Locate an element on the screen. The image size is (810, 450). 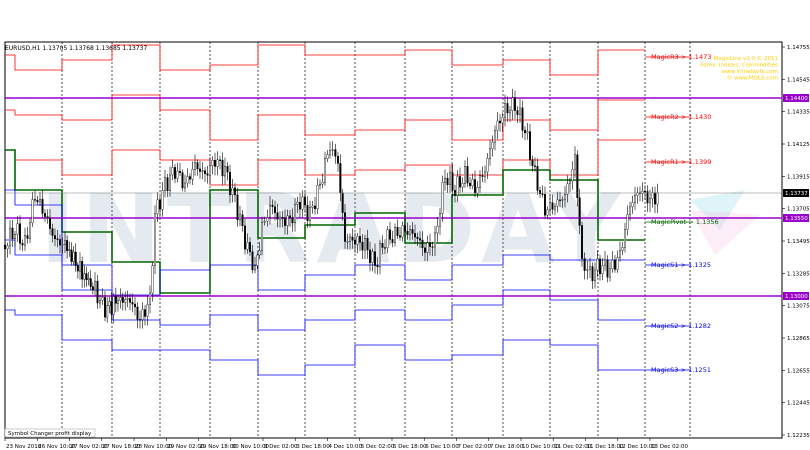
price-tick-label-10: 1.12655 is located at coordinates (798, 371).